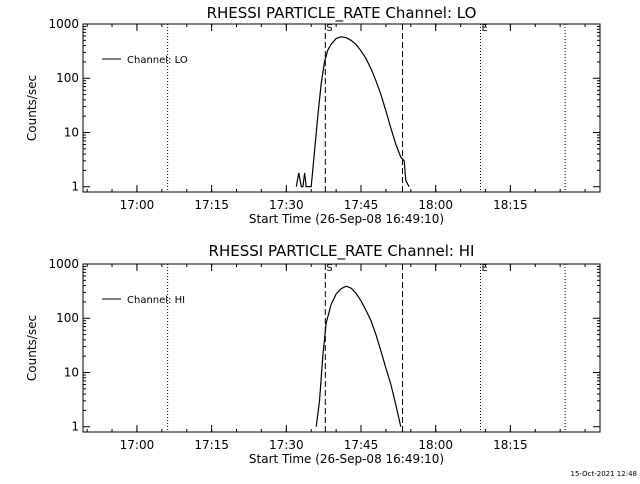 The height and width of the screenshot is (484, 640). Describe the element at coordinates (342, 251) in the screenshot. I see `chart-title: RHESSI PARTICLE_RATE Channel: HI` at that location.